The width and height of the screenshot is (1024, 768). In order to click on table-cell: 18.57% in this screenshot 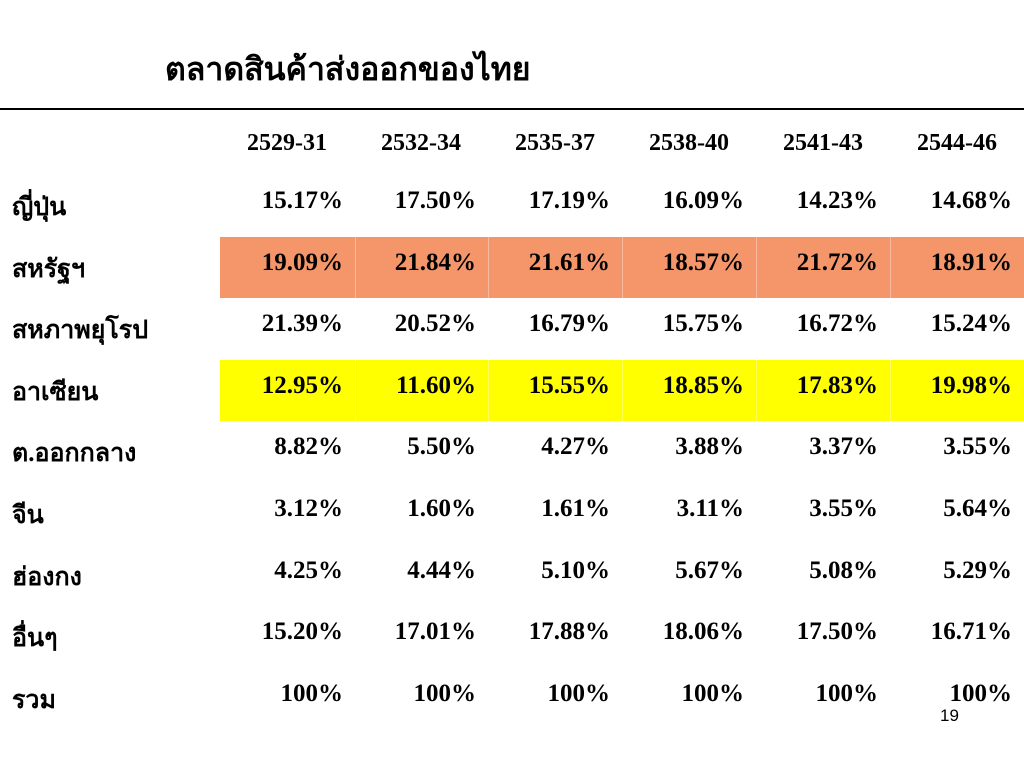, I will do `click(703, 262)`.